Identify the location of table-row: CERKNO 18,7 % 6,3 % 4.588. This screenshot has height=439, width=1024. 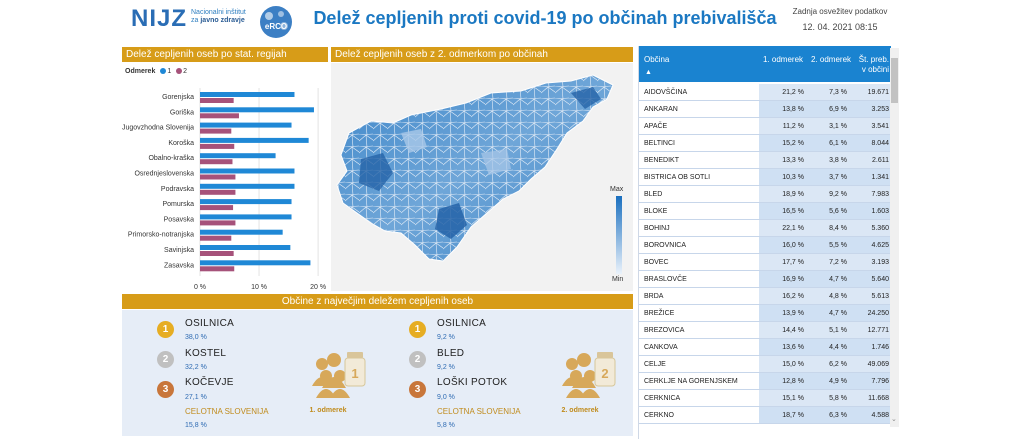
(765, 415).